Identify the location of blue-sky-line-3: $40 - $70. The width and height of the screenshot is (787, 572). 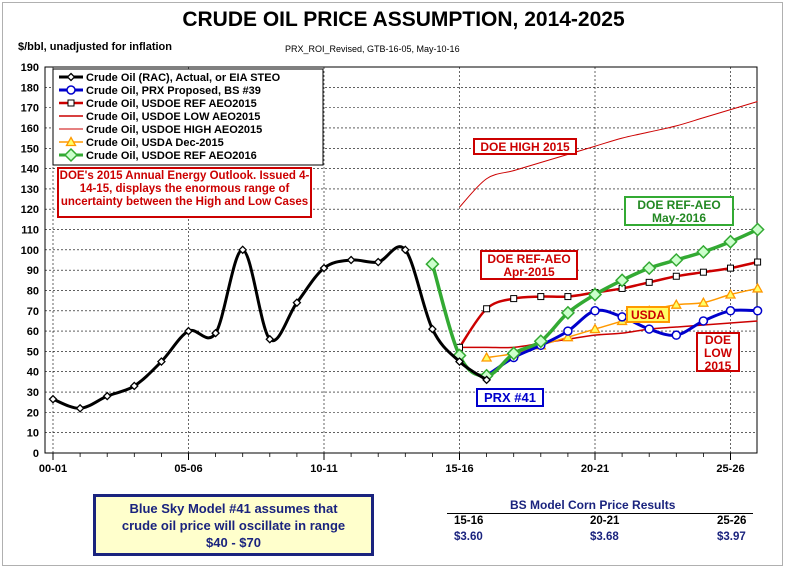
(233, 542).